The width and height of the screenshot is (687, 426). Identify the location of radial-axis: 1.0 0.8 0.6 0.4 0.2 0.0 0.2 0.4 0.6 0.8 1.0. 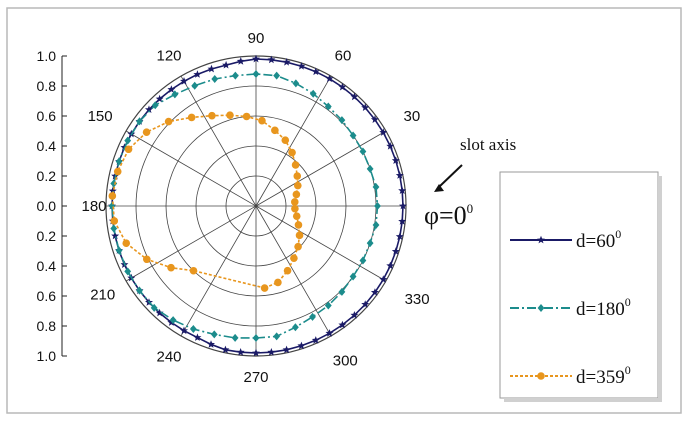
(52, 206).